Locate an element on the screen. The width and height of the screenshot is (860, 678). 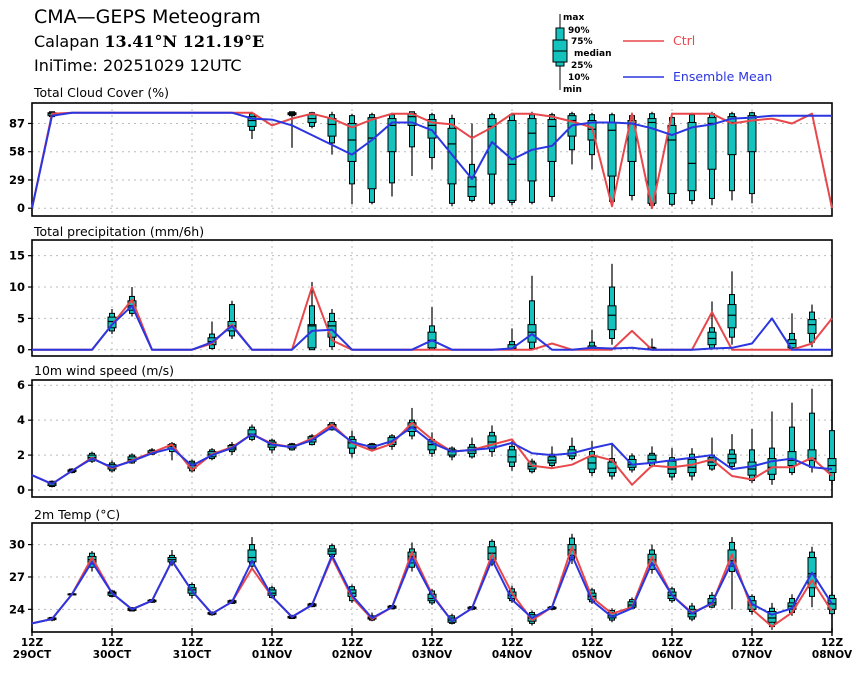
x-tick-label-date: 31OCT is located at coordinates (192, 655).